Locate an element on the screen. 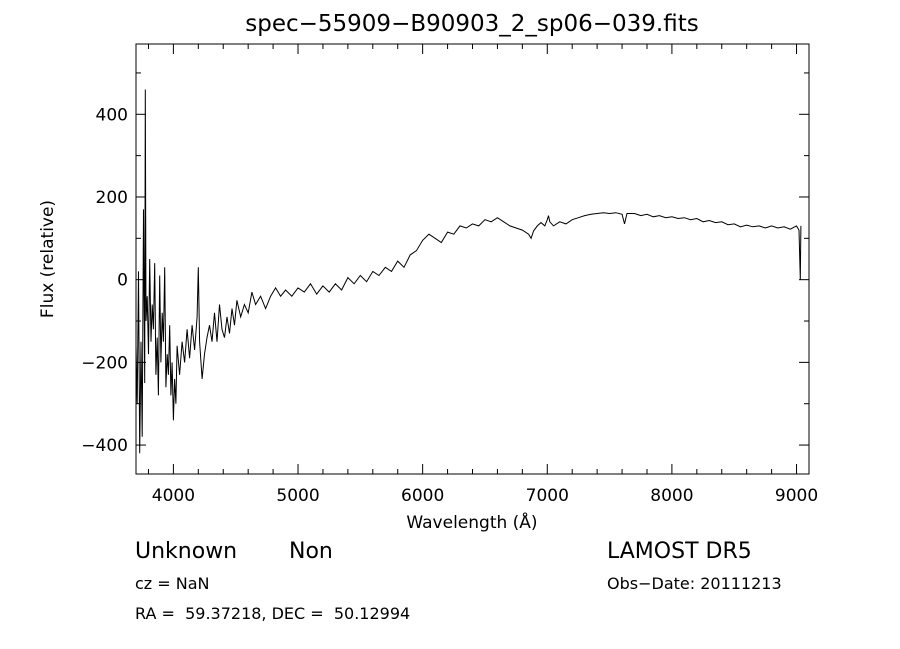 The height and width of the screenshot is (649, 900). y-tick-label: 400 is located at coordinates (112, 115).